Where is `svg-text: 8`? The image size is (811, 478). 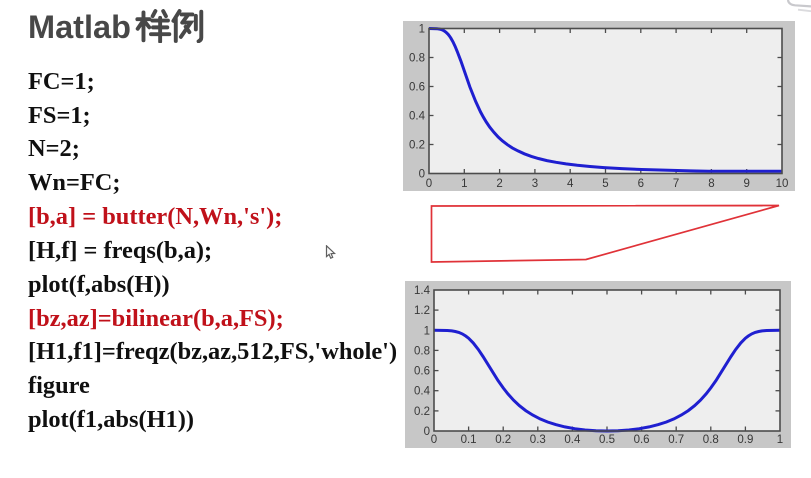 svg-text: 8 is located at coordinates (711, 184).